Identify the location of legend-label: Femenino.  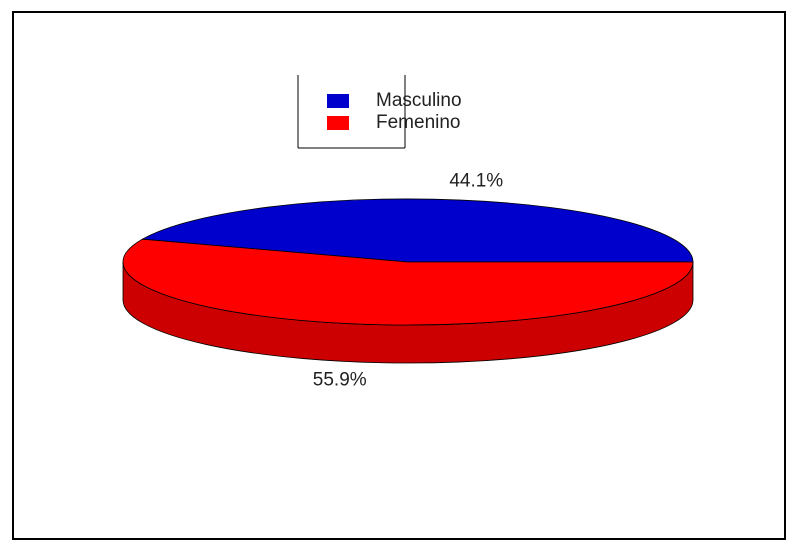
(418, 122).